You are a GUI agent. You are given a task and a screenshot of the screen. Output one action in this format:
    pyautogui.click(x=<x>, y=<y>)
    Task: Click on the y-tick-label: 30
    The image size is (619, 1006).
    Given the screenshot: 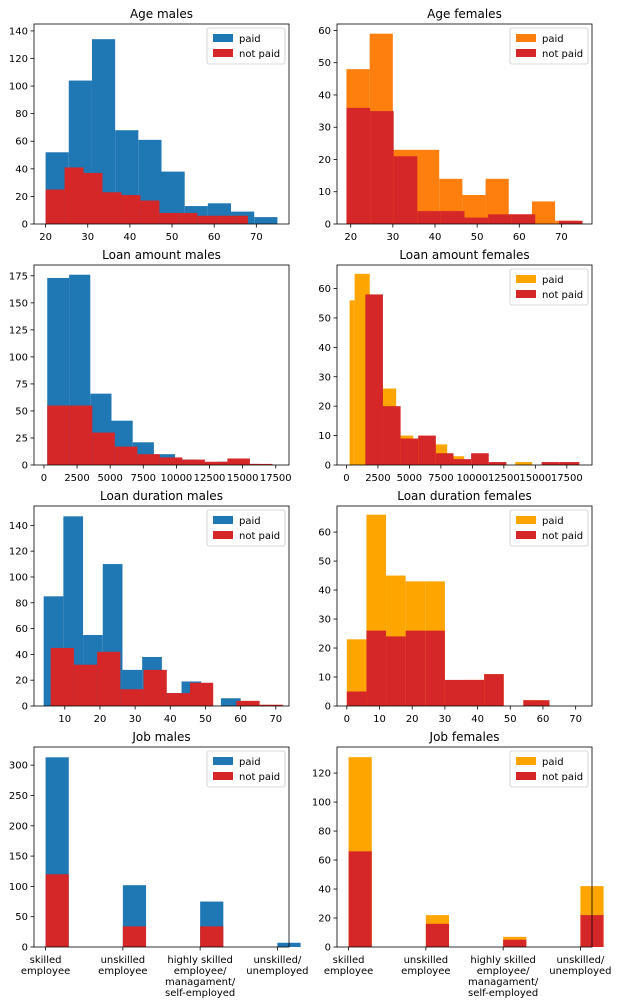 What is the action you would take?
    pyautogui.click(x=324, y=128)
    